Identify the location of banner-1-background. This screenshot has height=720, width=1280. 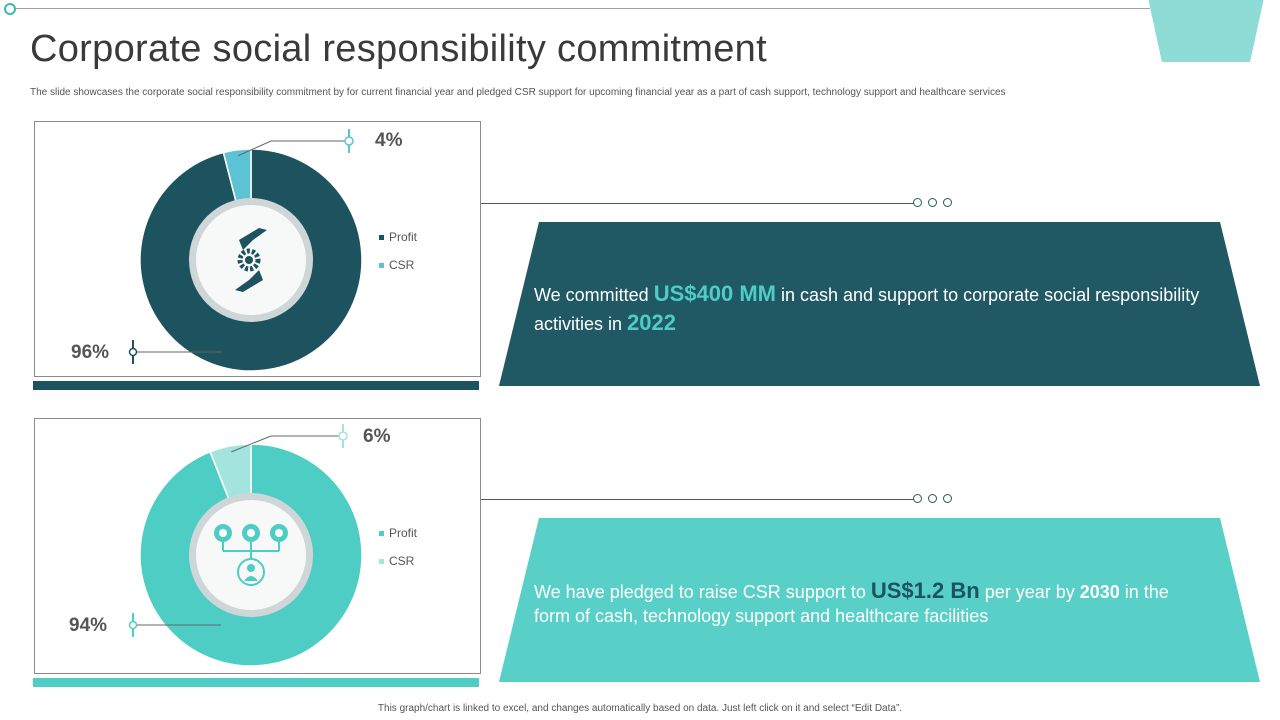
(879, 304).